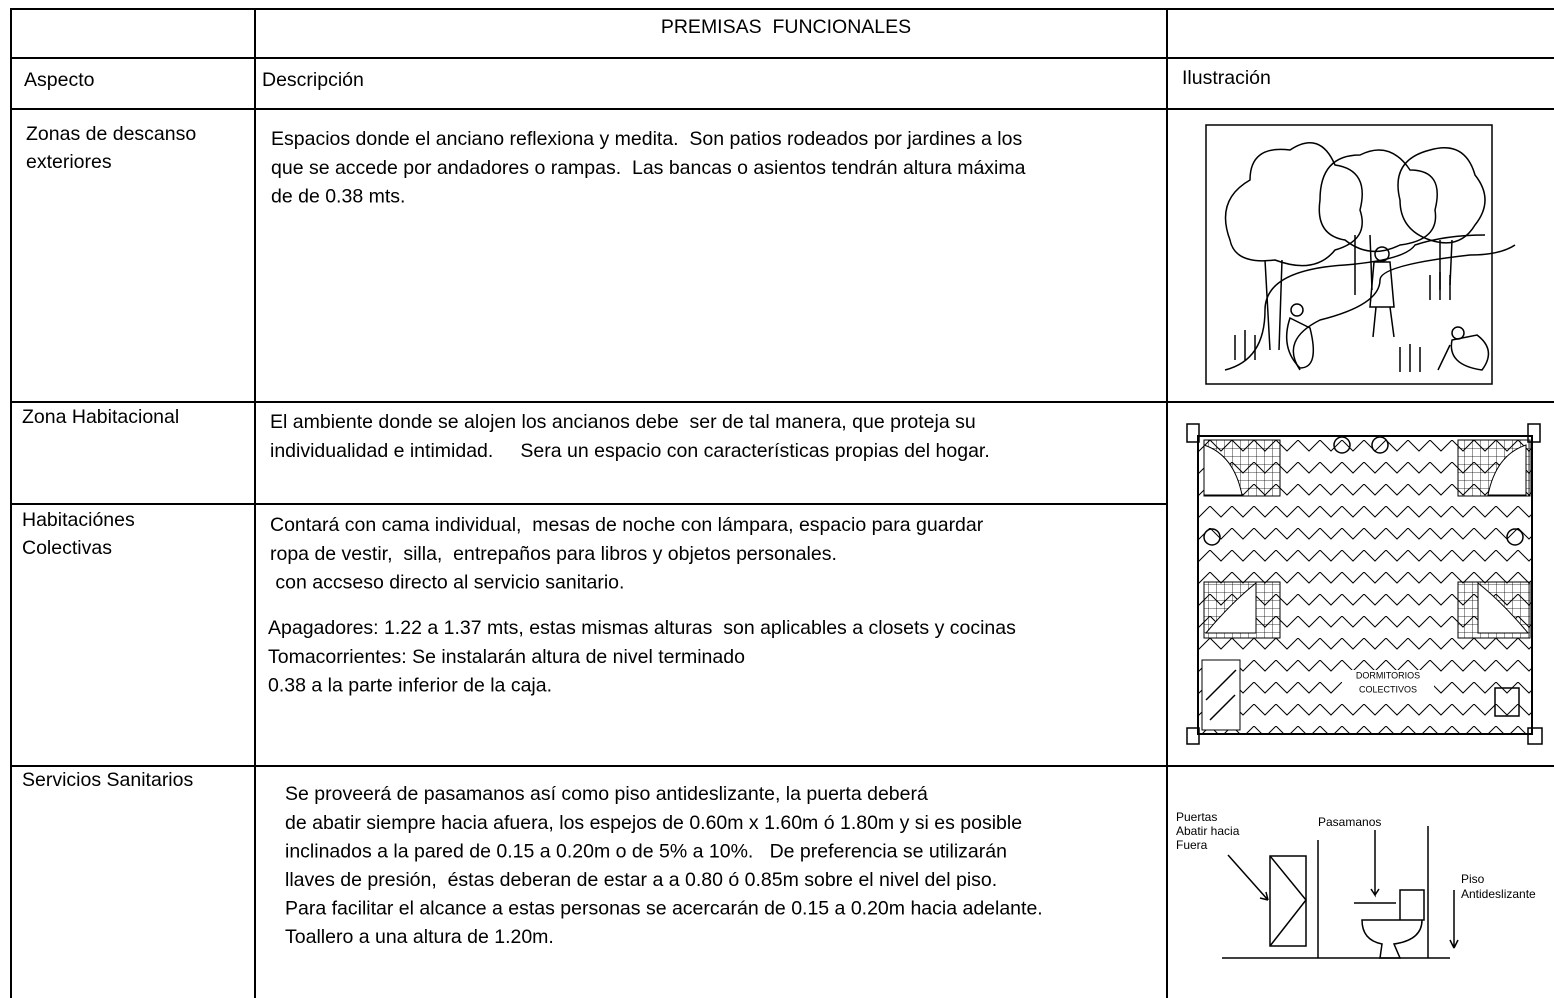  What do you see at coordinates (100, 417) in the screenshot?
I see `aspect-text: Zona Habitacional` at bounding box center [100, 417].